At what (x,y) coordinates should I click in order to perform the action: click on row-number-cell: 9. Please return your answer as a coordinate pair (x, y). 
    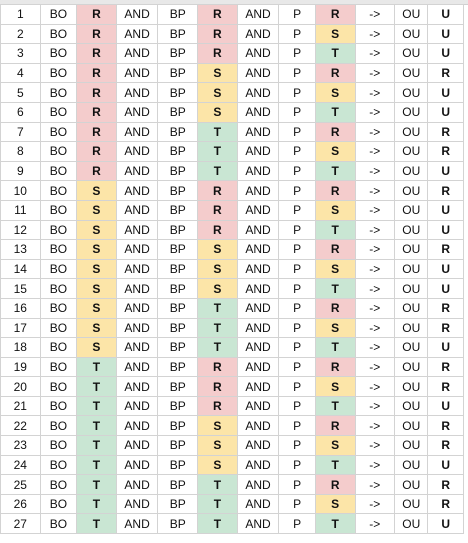
    Looking at the image, I should click on (20, 171).